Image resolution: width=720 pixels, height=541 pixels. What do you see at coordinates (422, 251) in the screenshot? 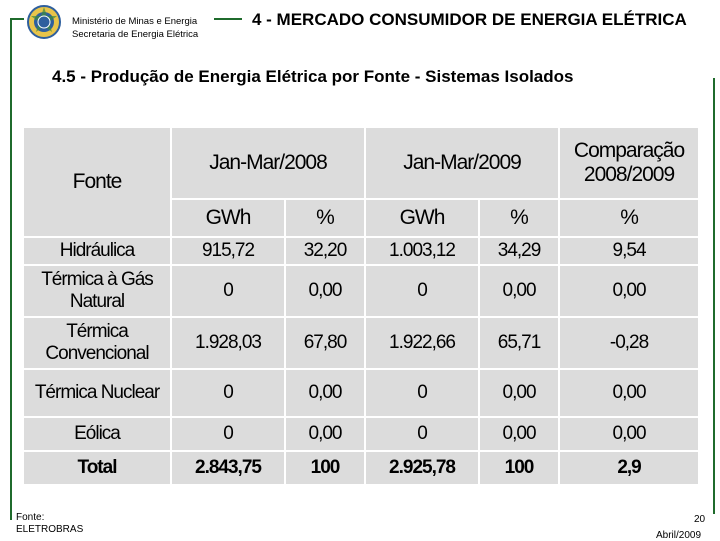
I see `cell-gwh-2009: 1.003,12` at bounding box center [422, 251].